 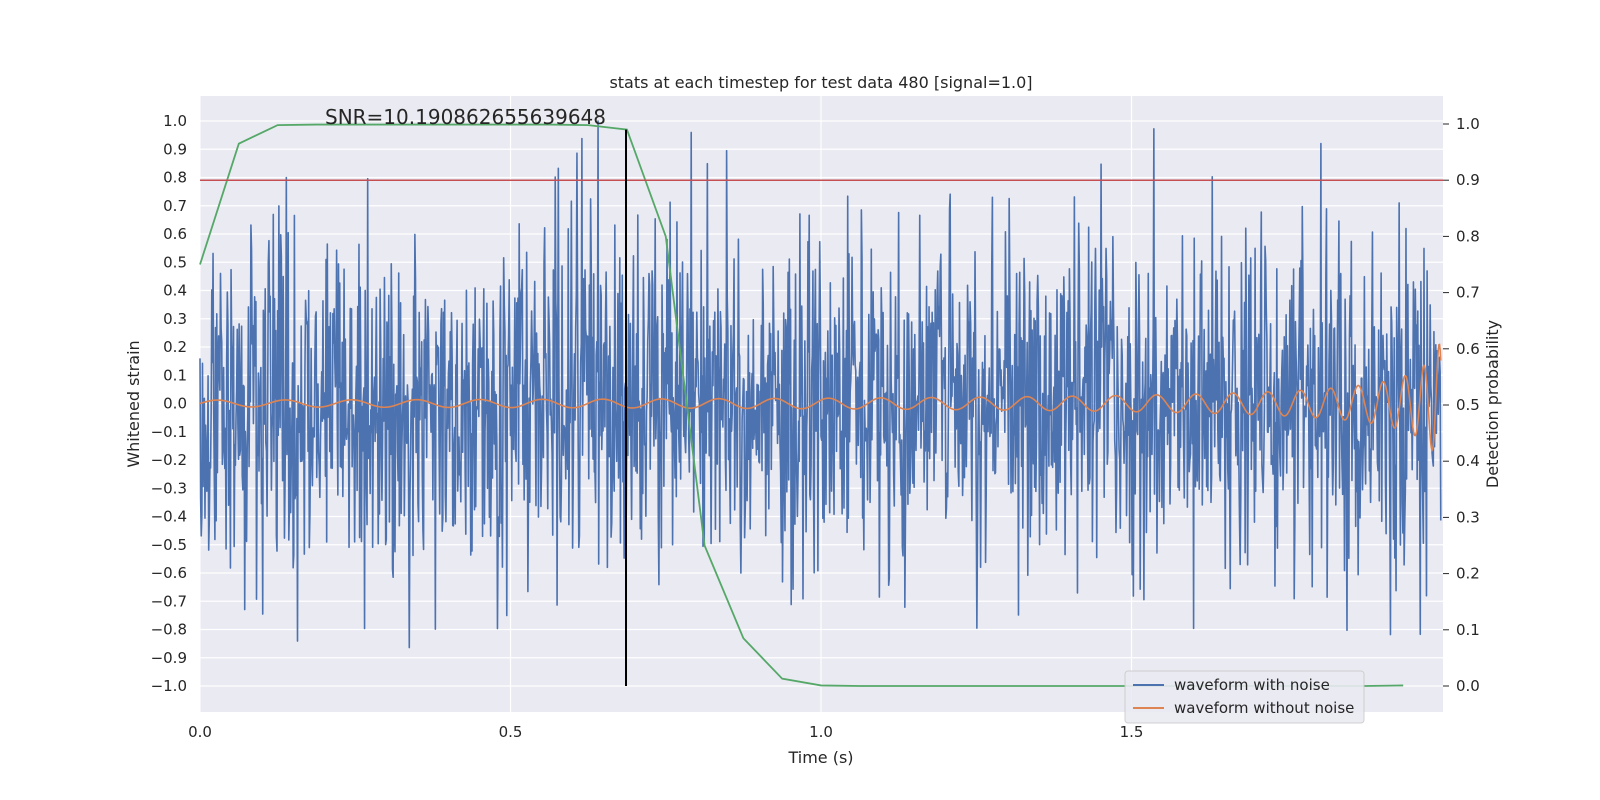 What do you see at coordinates (1492, 404) in the screenshot?
I see `y-axis-right-title: Detection probability` at bounding box center [1492, 404].